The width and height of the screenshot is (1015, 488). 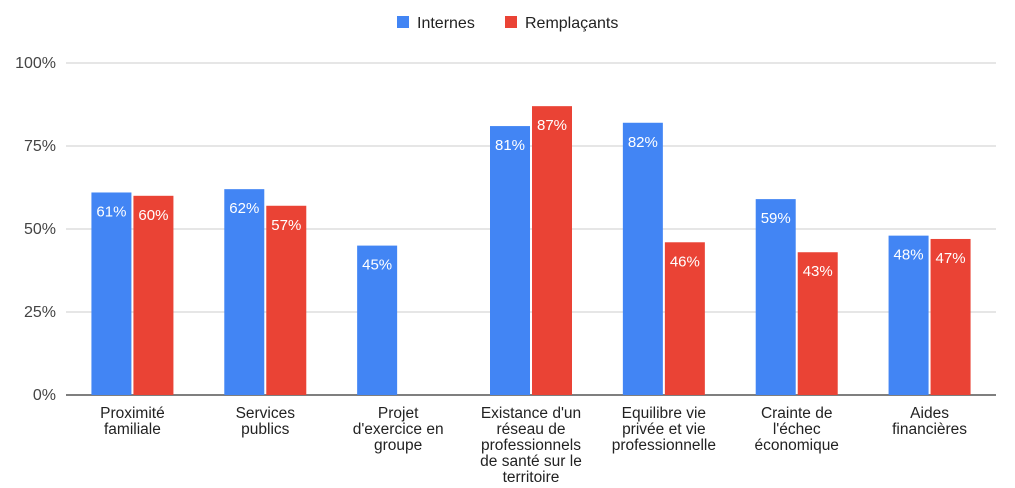 I want to click on x-category-label-line: Existance d'un, so click(x=531, y=413).